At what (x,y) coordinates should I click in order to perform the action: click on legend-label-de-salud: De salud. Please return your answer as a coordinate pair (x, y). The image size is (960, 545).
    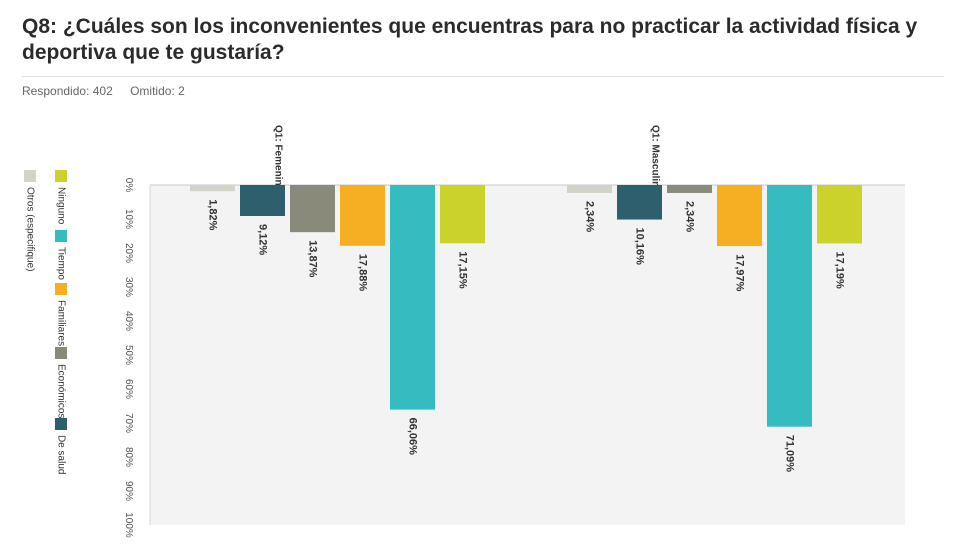
    Looking at the image, I should click on (60, 454).